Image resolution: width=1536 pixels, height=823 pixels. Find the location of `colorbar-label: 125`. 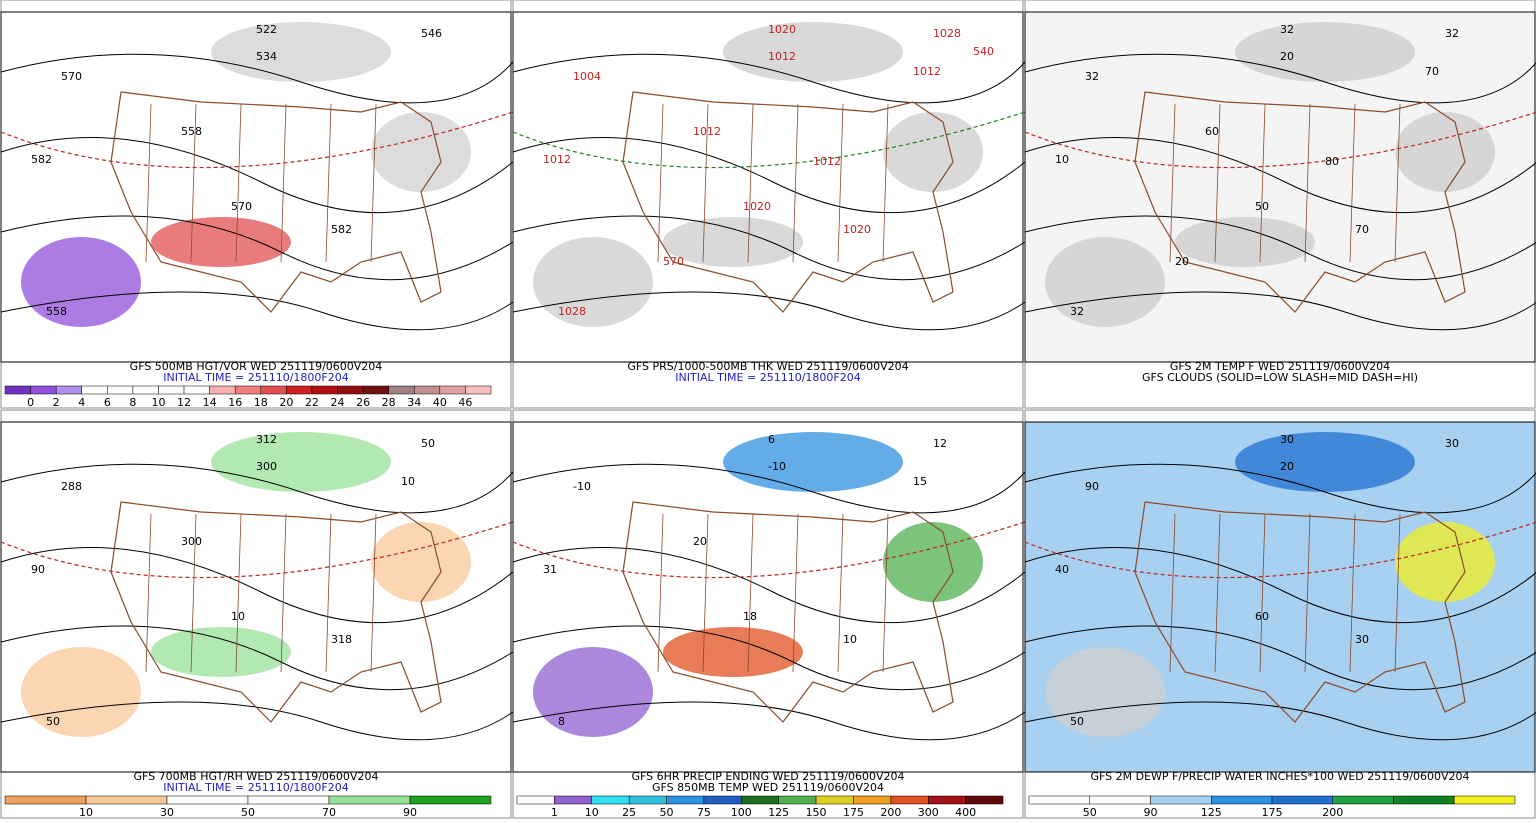

colorbar-label: 125 is located at coordinates (1211, 812).